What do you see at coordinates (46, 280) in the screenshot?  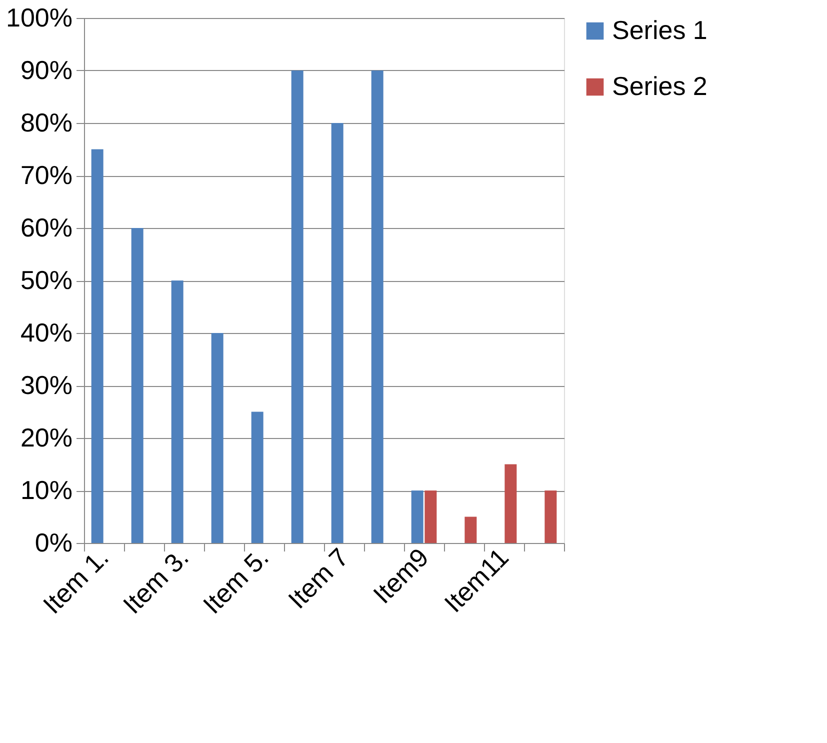 I see `y-tick-label: 50%` at bounding box center [46, 280].